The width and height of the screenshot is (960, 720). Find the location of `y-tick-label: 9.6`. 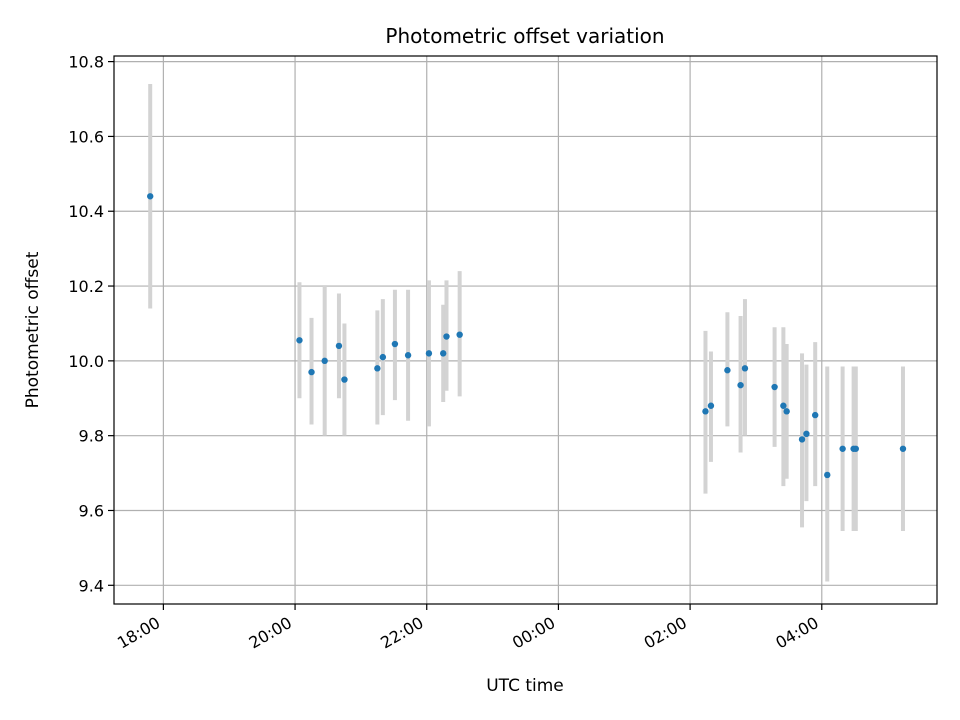

y-tick-label: 9.6 is located at coordinates (91, 510).